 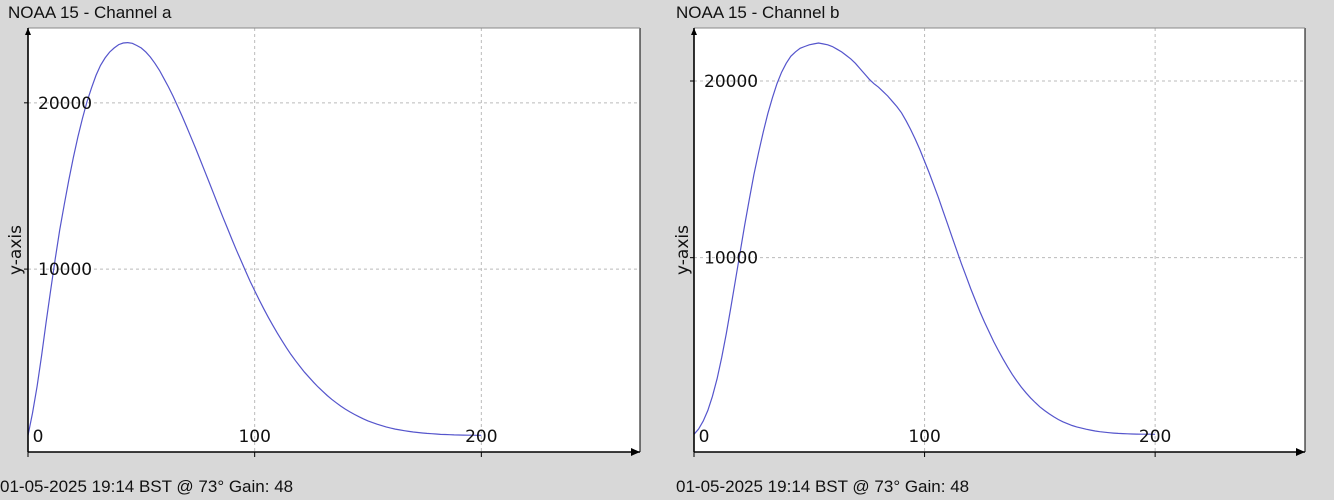 What do you see at coordinates (758, 12) in the screenshot?
I see `chart-b-title: NOAA 15 - Channel b` at bounding box center [758, 12].